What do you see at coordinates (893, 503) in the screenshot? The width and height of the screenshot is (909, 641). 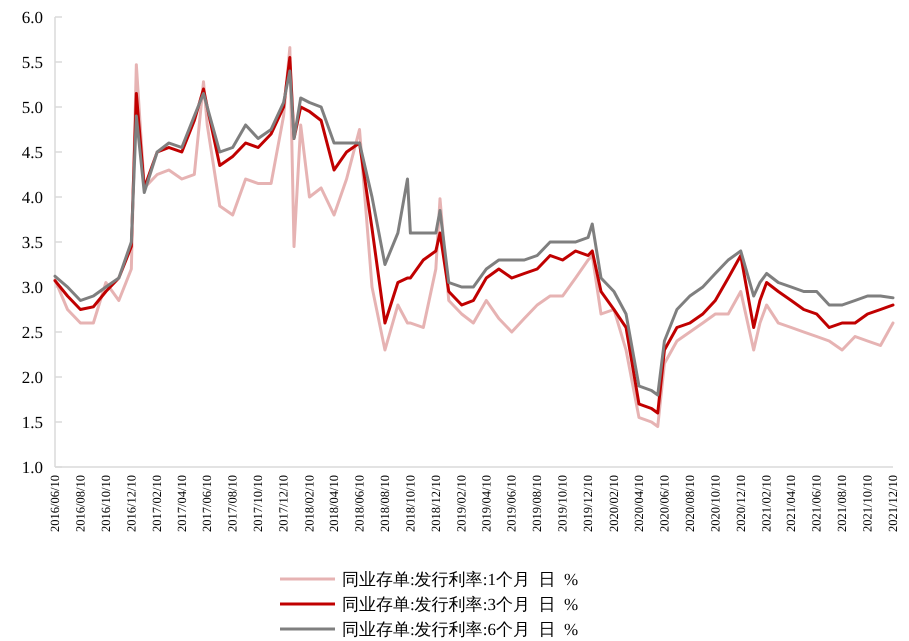 I see `x-tick-label: 2021/12/10` at bounding box center [893, 503].